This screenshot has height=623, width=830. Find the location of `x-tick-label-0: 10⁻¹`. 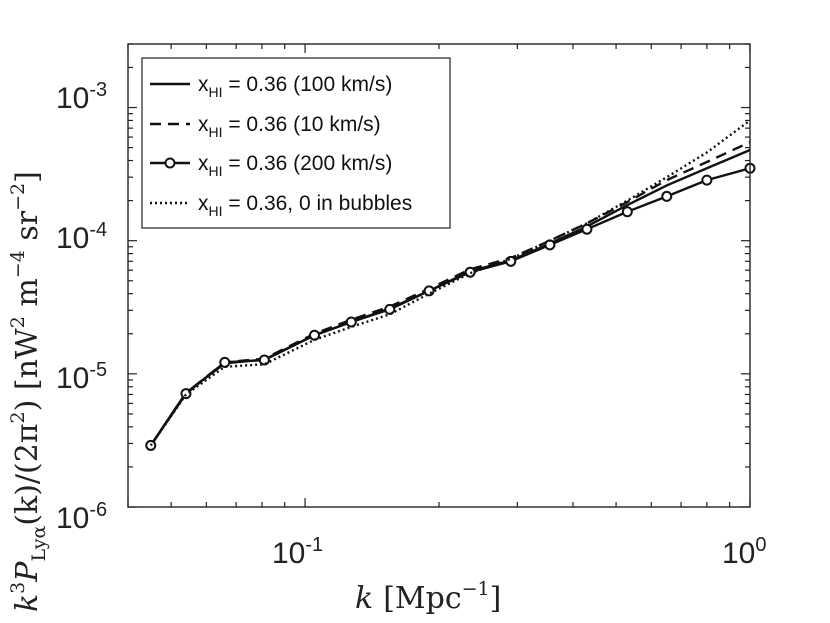

x-tick-label-0: 10⁻¹ is located at coordinates (297, 552).